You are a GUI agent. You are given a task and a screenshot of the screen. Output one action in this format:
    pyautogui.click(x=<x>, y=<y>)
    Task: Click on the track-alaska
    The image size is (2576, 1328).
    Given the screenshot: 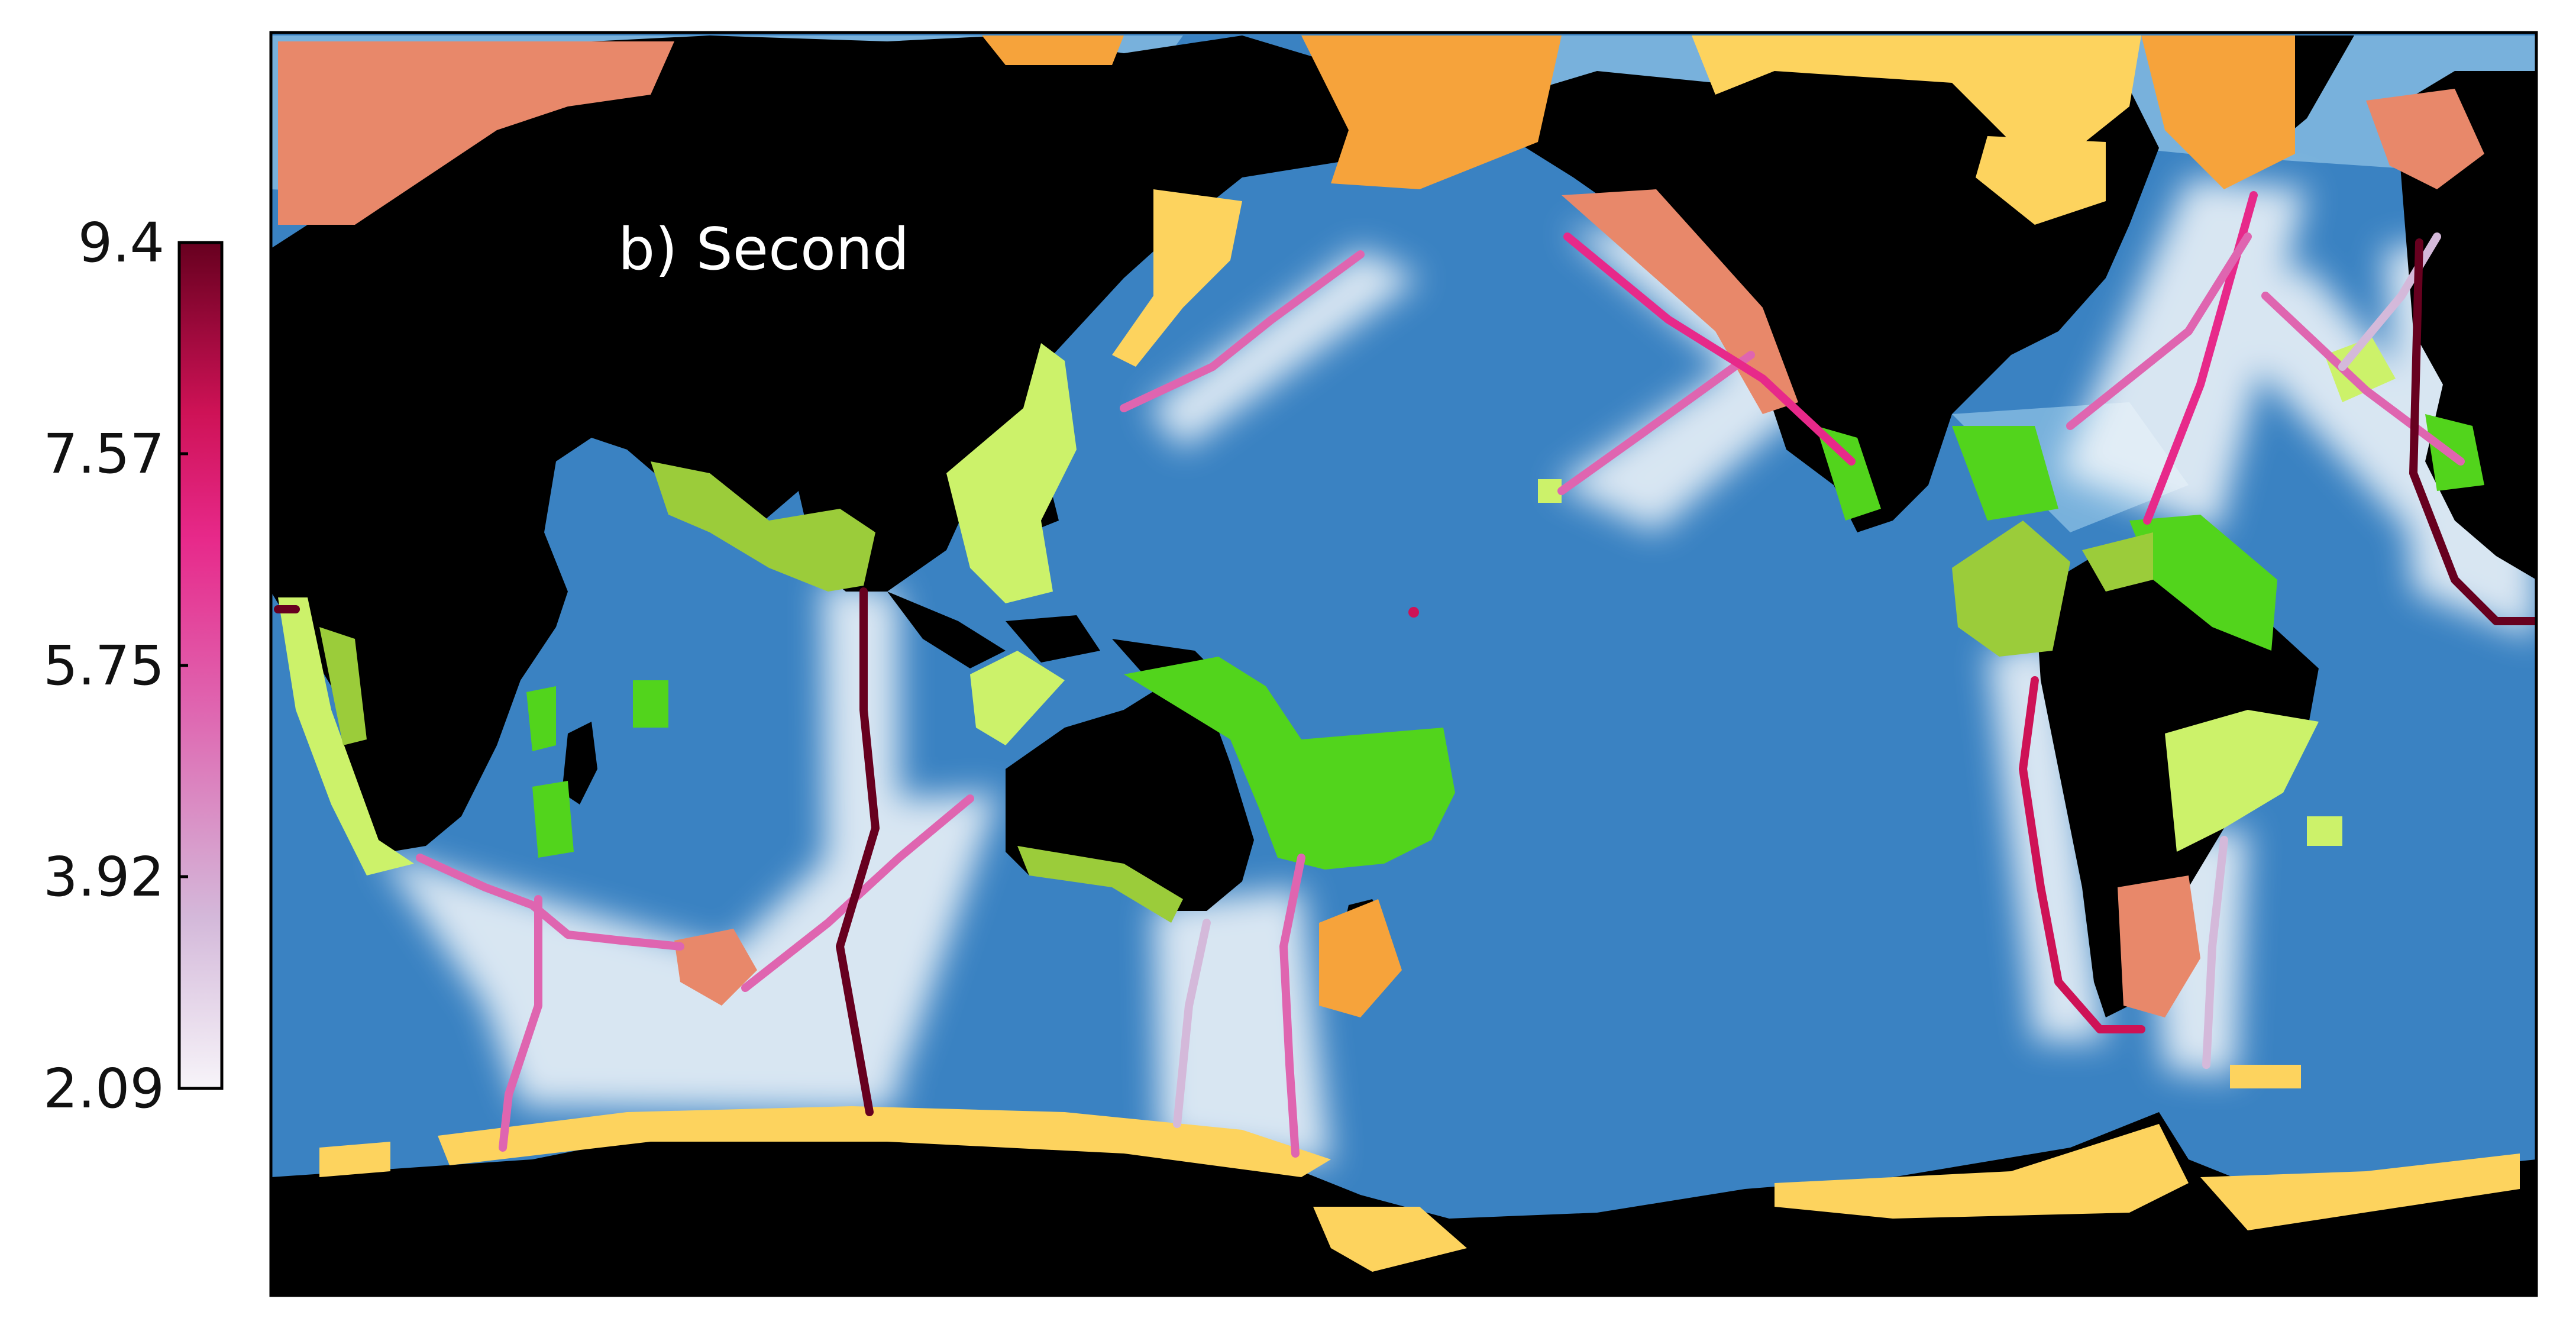 What is the action you would take?
    pyautogui.click(x=1709, y=349)
    